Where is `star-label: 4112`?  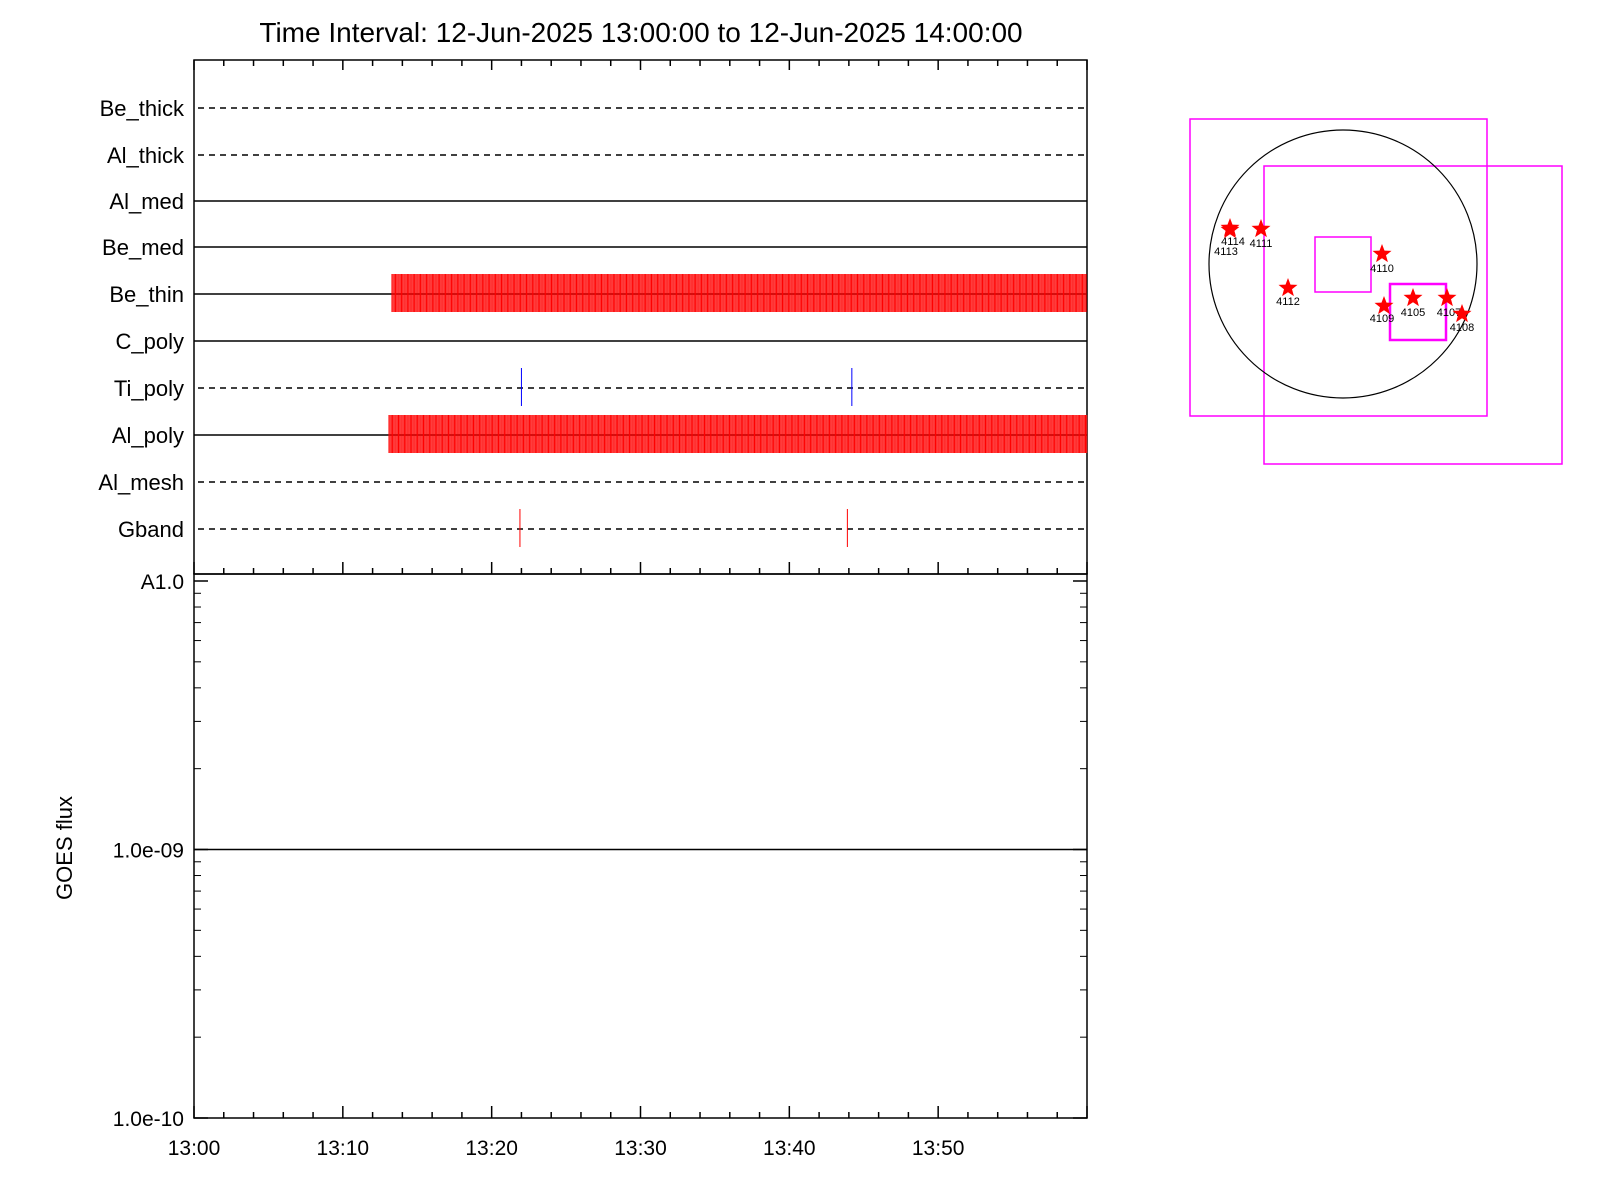 star-label: 4112 is located at coordinates (1288, 302).